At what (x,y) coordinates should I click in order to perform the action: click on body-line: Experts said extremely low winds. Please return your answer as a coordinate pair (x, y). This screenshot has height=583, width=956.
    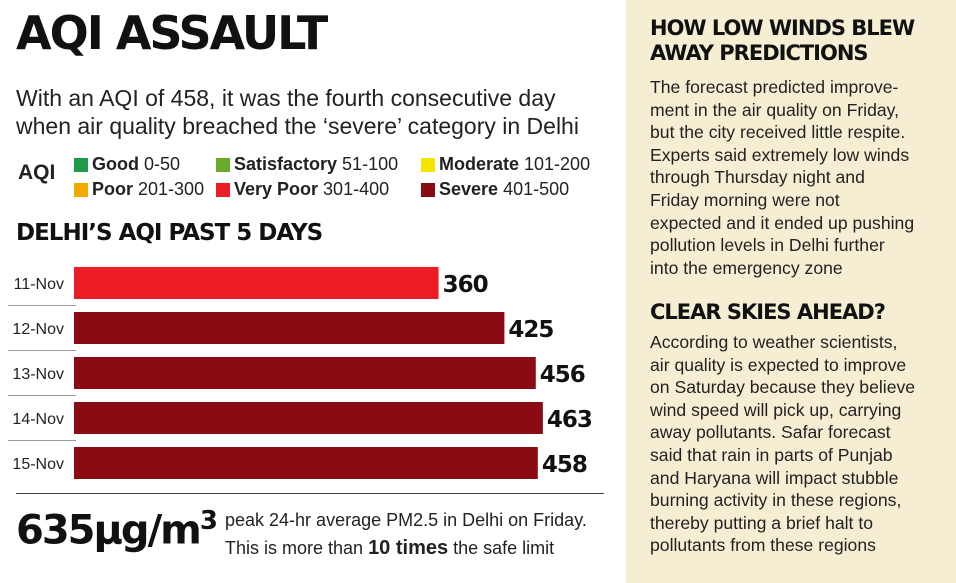
    Looking at the image, I should click on (780, 154).